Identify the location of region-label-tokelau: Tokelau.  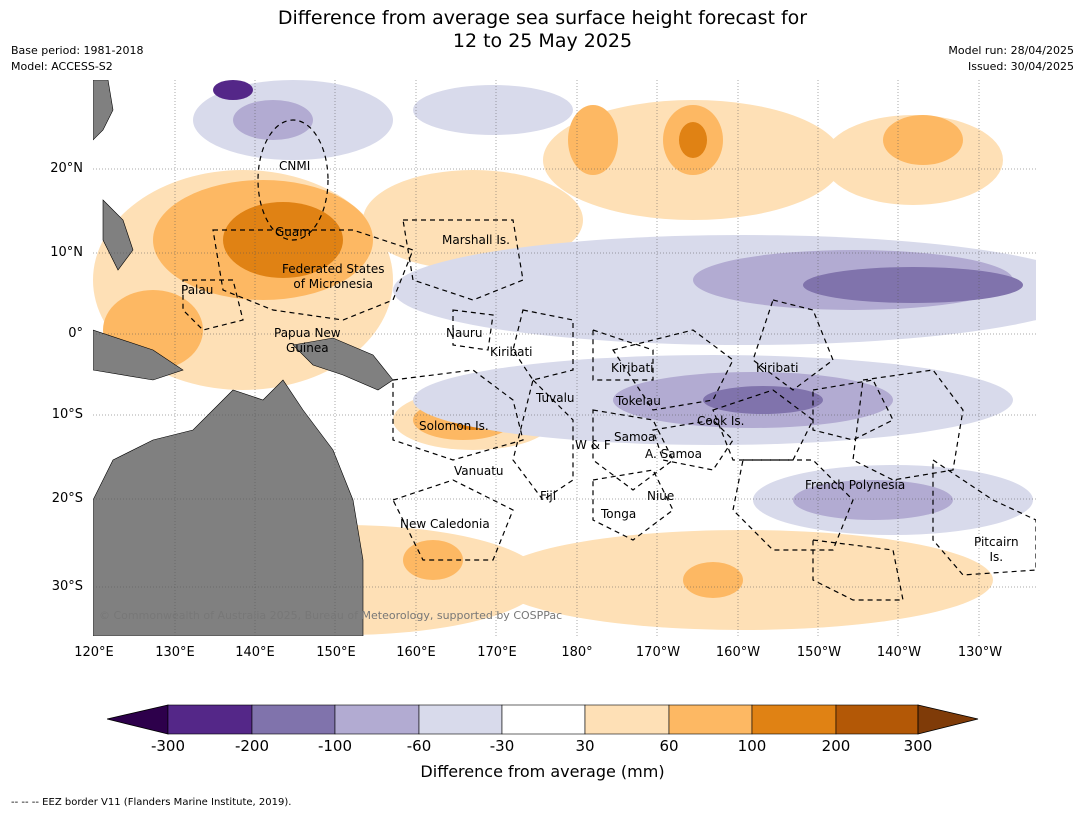
(638, 401).